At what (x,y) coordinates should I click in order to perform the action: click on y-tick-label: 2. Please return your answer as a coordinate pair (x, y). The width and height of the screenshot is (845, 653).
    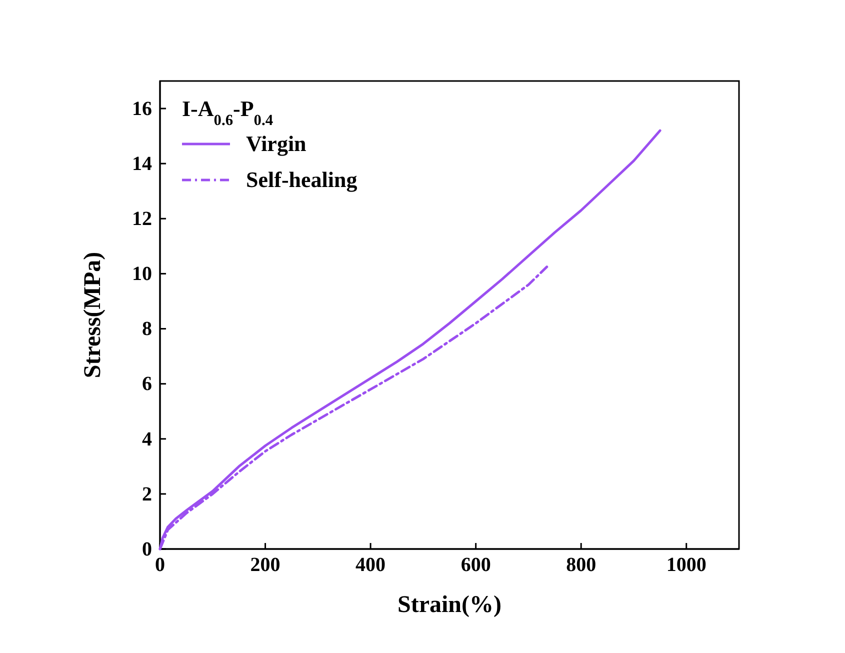
    Looking at the image, I should click on (147, 494).